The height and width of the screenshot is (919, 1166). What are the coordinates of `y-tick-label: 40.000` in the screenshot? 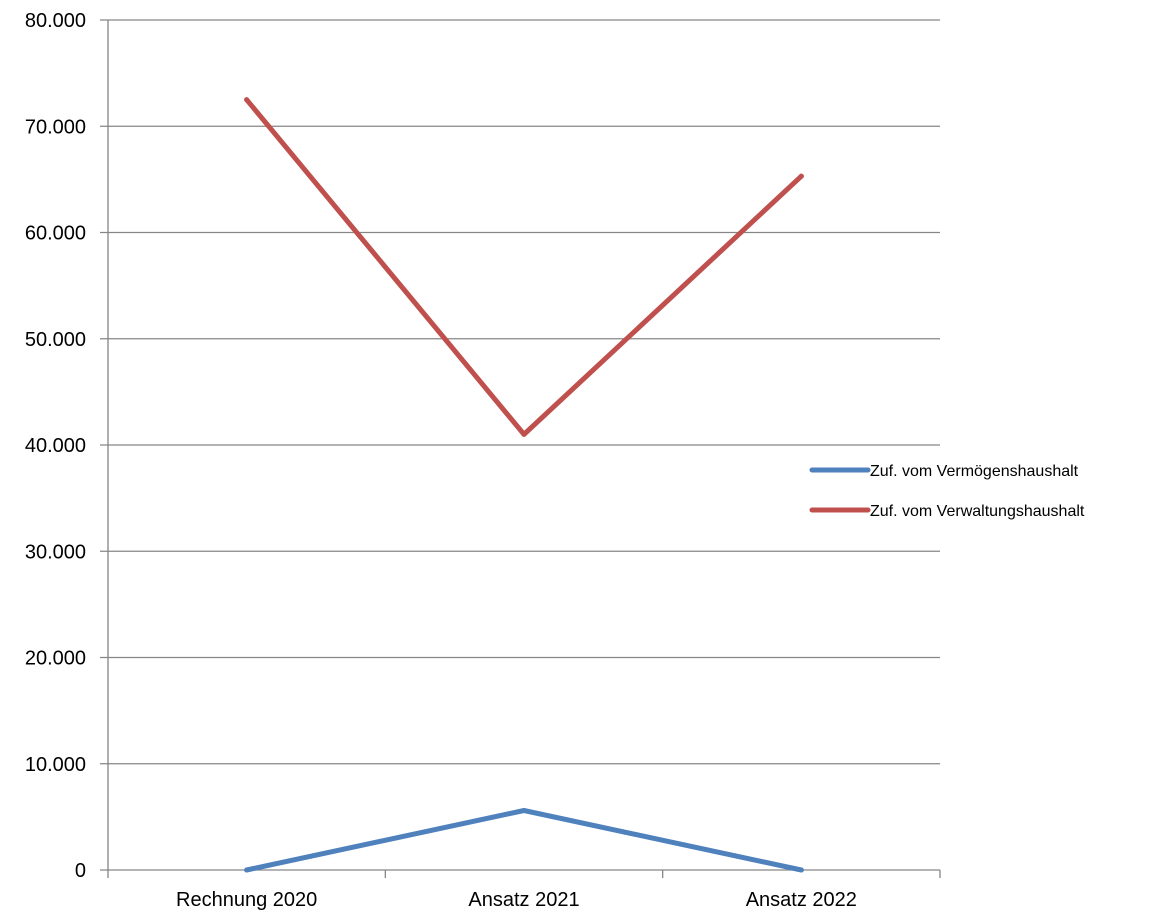 It's located at (55, 446).